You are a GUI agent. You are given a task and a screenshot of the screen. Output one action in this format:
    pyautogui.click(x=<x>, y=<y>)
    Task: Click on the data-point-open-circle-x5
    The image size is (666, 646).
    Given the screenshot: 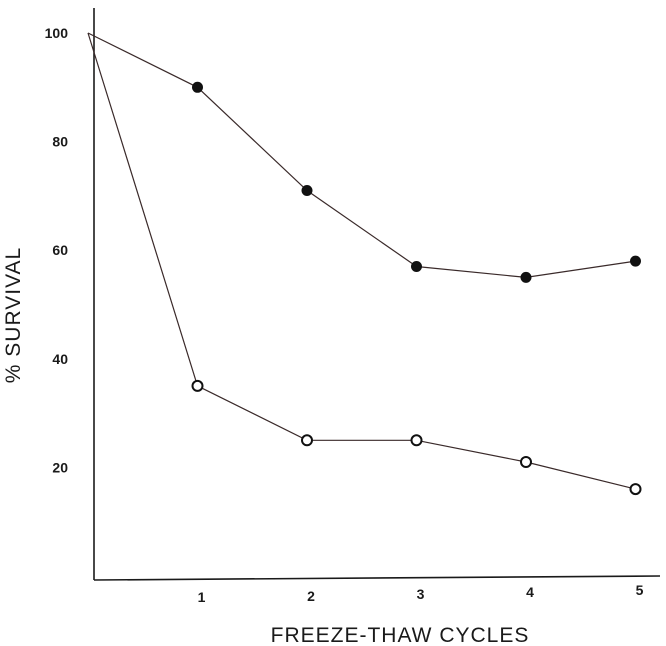 What is the action you would take?
    pyautogui.click(x=635, y=489)
    